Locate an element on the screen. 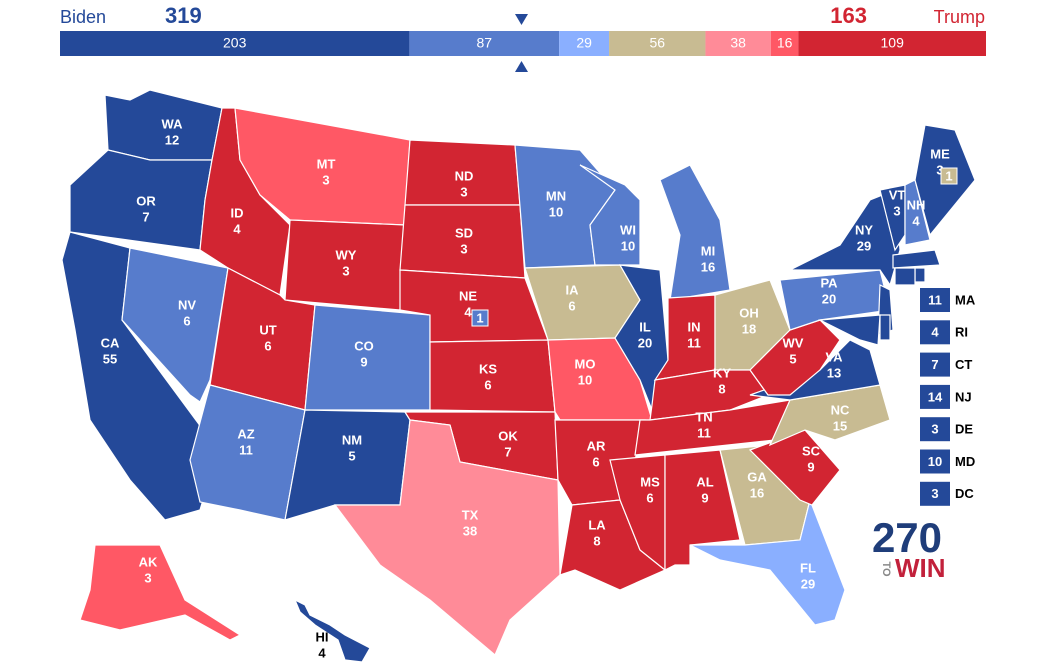  state-abbr: NE is located at coordinates (468, 295).